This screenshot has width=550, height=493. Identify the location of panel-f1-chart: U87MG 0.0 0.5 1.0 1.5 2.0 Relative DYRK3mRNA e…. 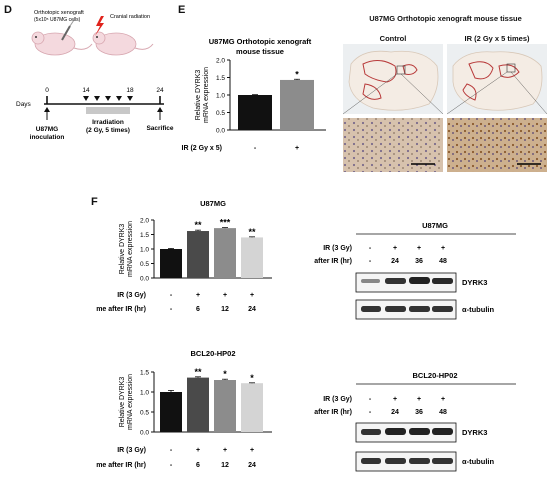
(184, 256).